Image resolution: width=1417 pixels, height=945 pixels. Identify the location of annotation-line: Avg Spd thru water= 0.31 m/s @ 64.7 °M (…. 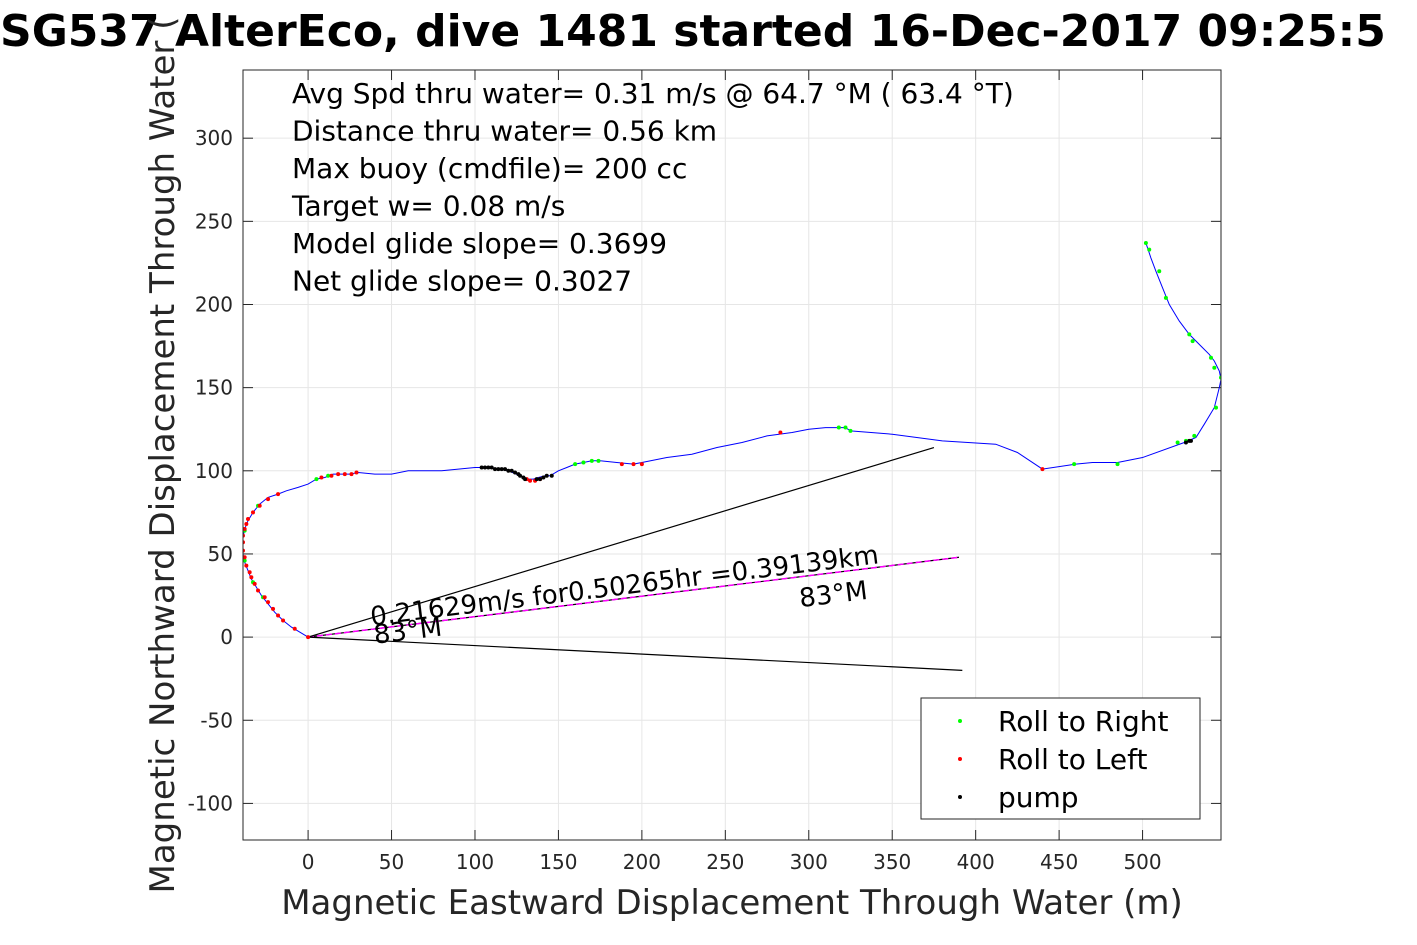
(653, 93).